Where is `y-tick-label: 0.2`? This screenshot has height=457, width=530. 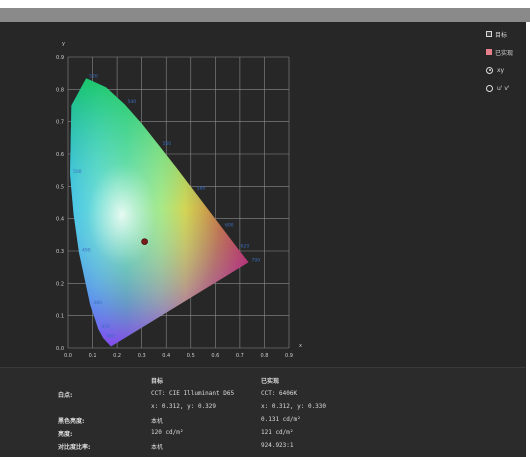 y-tick-label: 0.2 is located at coordinates (60, 284).